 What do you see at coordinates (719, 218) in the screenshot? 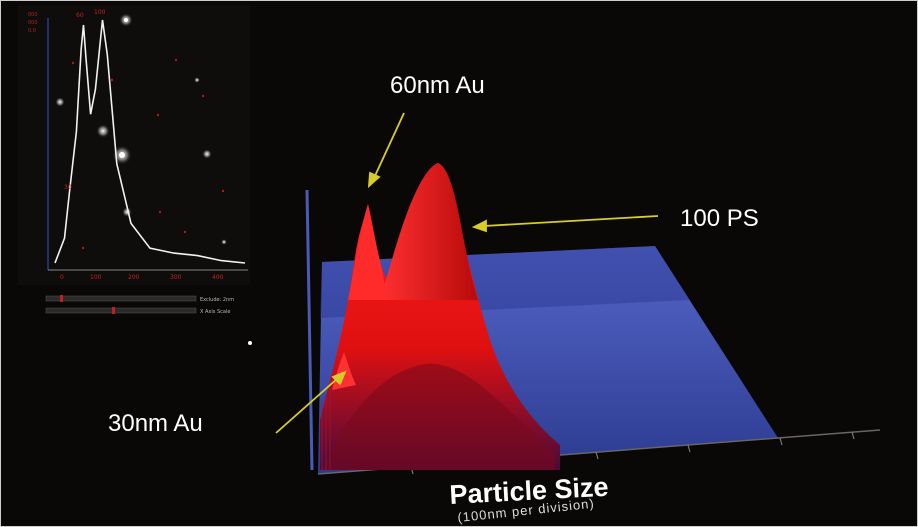
I see `label-100-ps: 100 PS` at bounding box center [719, 218].